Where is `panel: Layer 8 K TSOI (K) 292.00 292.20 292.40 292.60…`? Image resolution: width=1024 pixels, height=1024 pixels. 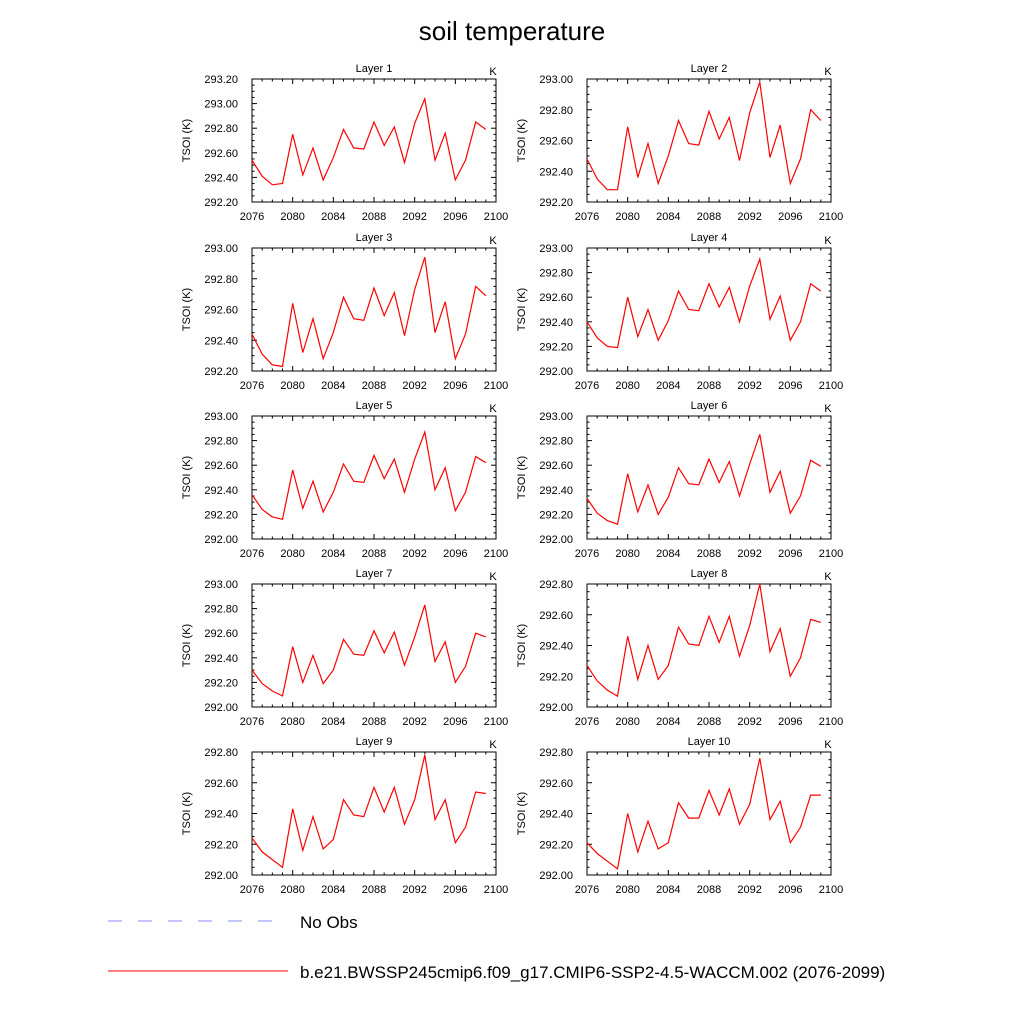
panel: Layer 8 K TSOI (K) 292.00 292.20 292.40 292.60… is located at coordinates (679, 648).